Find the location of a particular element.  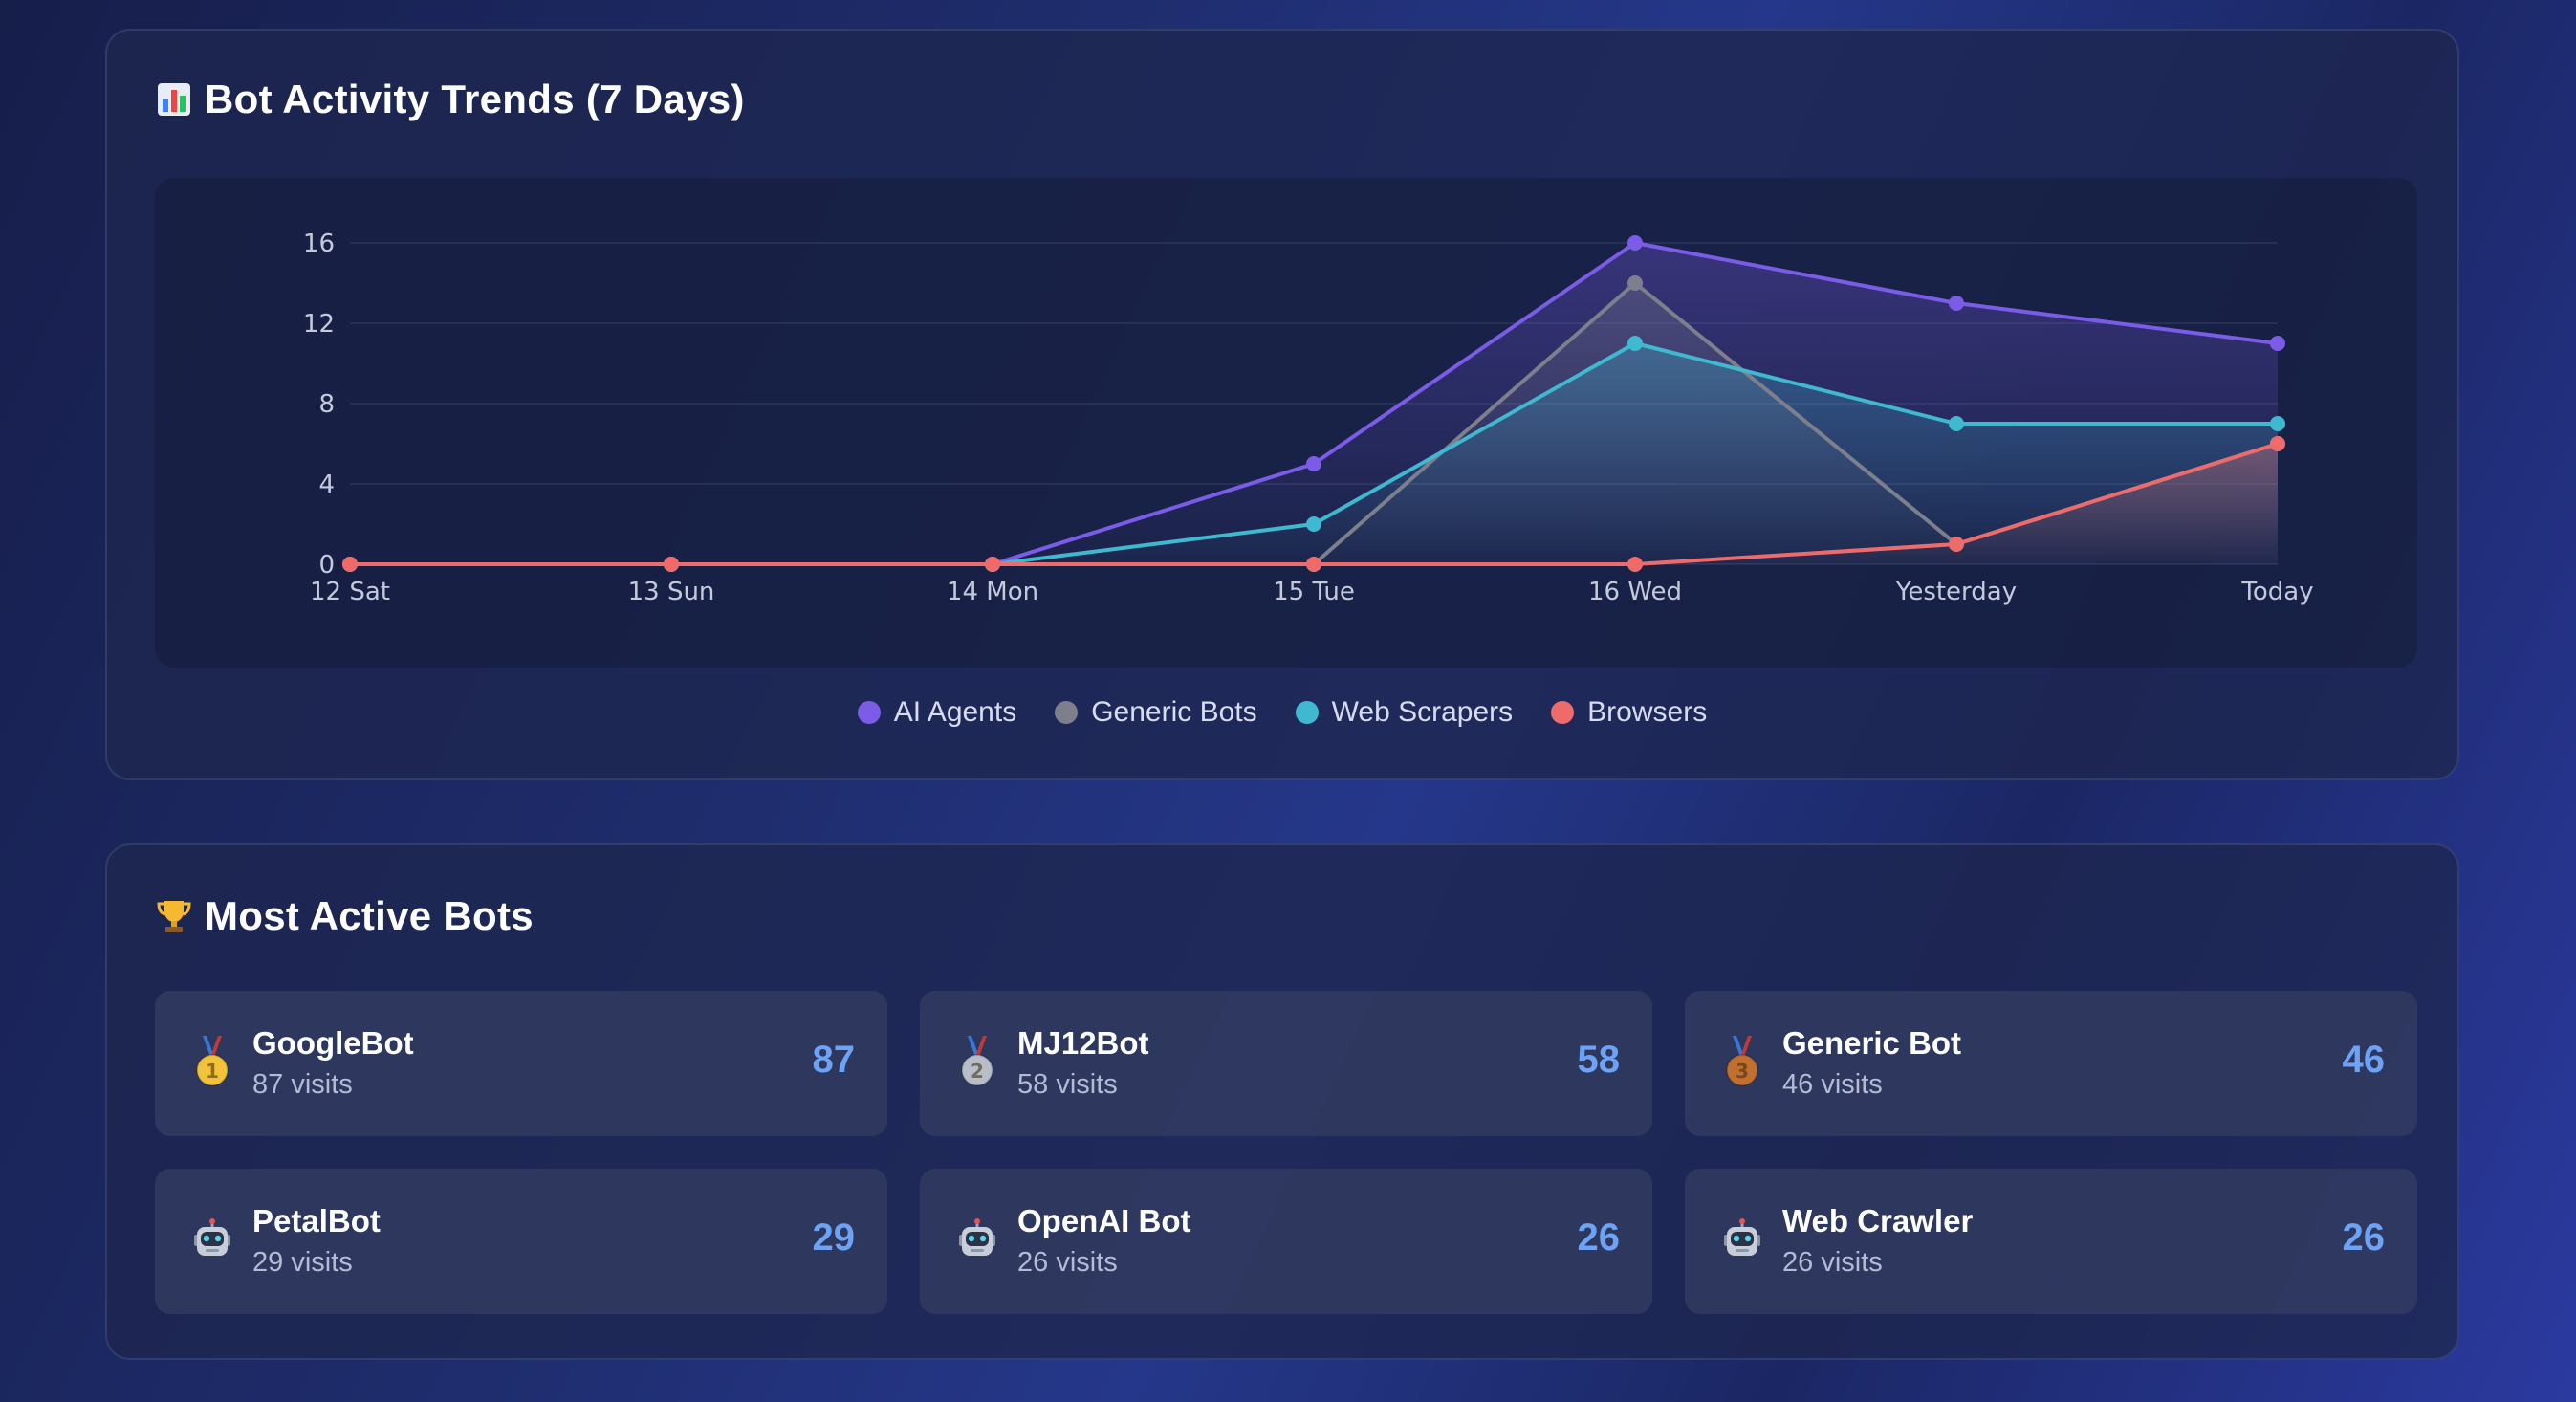

bot-visits: 58 visits is located at coordinates (1067, 1084).